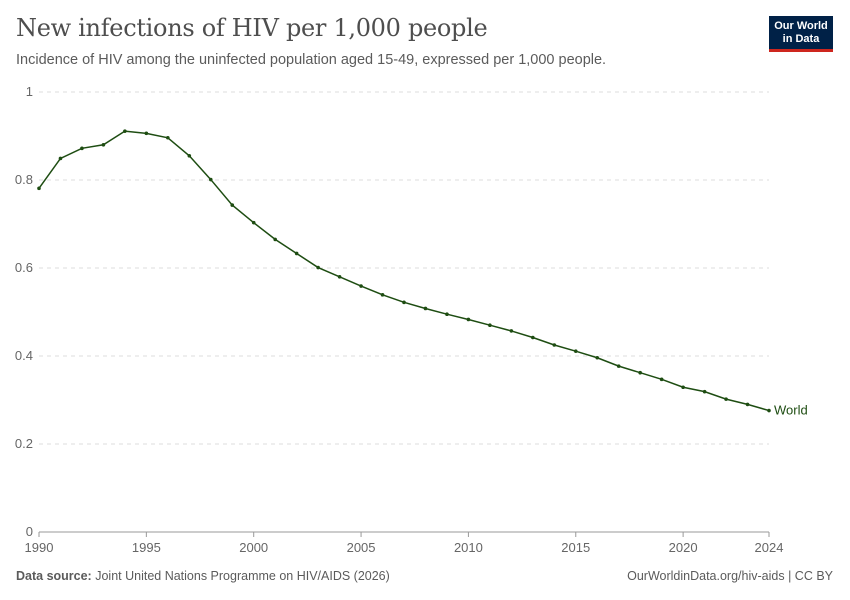 The width and height of the screenshot is (850, 600). I want to click on owid-logo: Our World in Data, so click(801, 34).